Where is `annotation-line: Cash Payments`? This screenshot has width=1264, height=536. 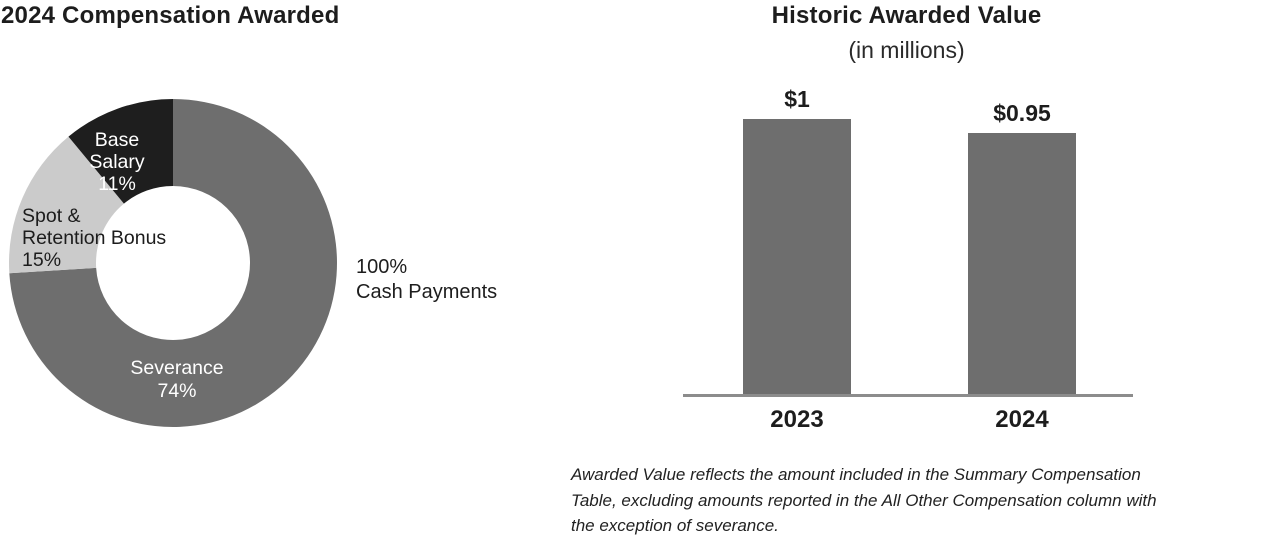 annotation-line: Cash Payments is located at coordinates (427, 292).